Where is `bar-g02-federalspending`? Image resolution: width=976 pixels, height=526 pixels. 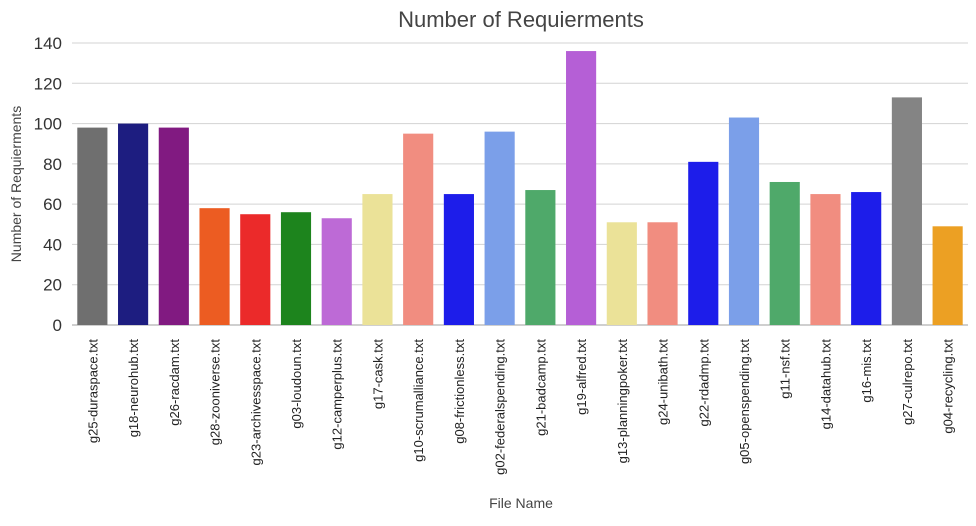 bar-g02-federalspending is located at coordinates (499, 228).